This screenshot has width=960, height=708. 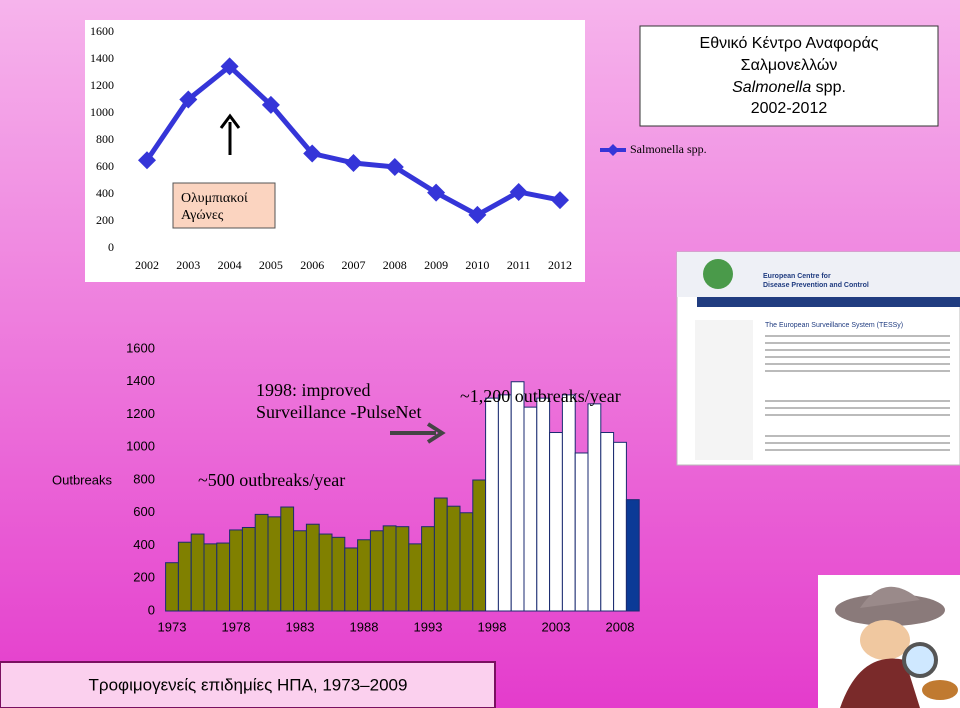 I want to click on legend-label: Salmonella spp., so click(x=668, y=149).